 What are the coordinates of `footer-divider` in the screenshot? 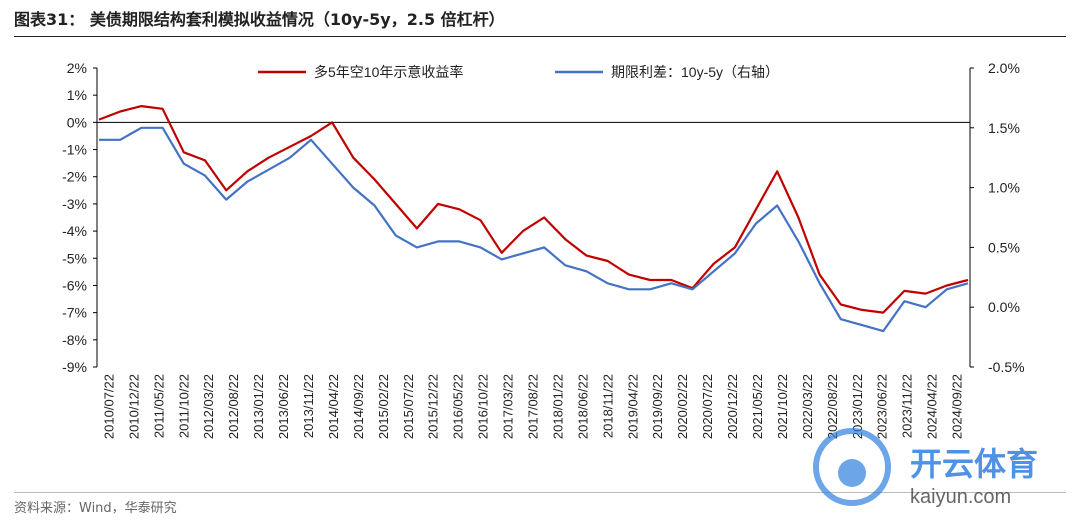 It's located at (540, 492).